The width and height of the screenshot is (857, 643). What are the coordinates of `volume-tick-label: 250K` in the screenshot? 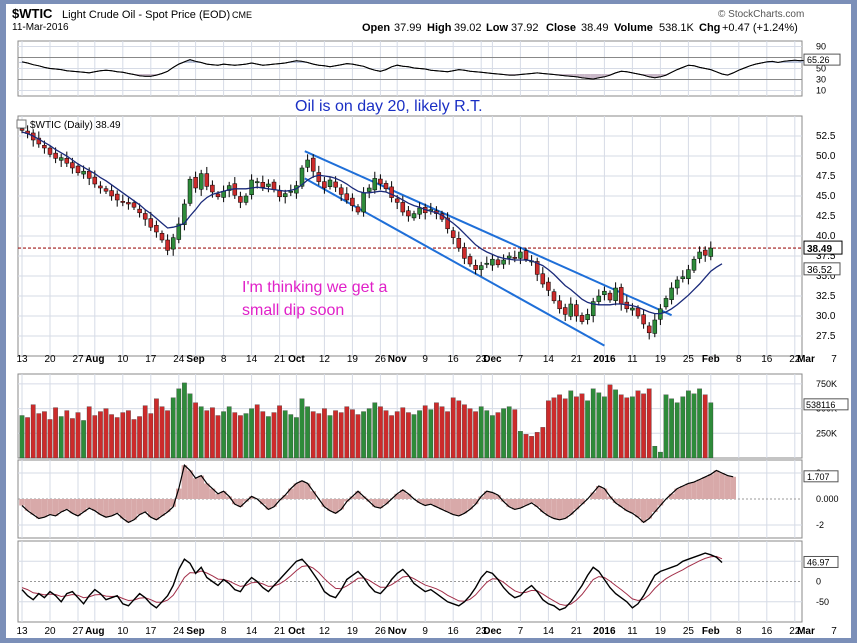 It's located at (826, 433).